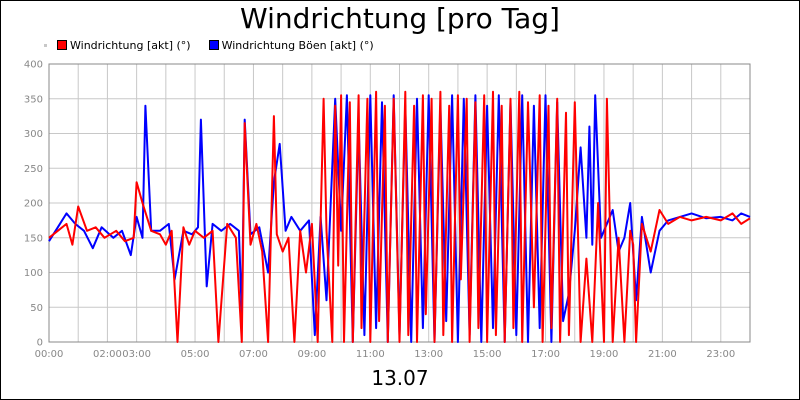 Image resolution: width=800 pixels, height=400 pixels. What do you see at coordinates (545, 354) in the screenshot?
I see `x-tick-label: 17:00` at bounding box center [545, 354].